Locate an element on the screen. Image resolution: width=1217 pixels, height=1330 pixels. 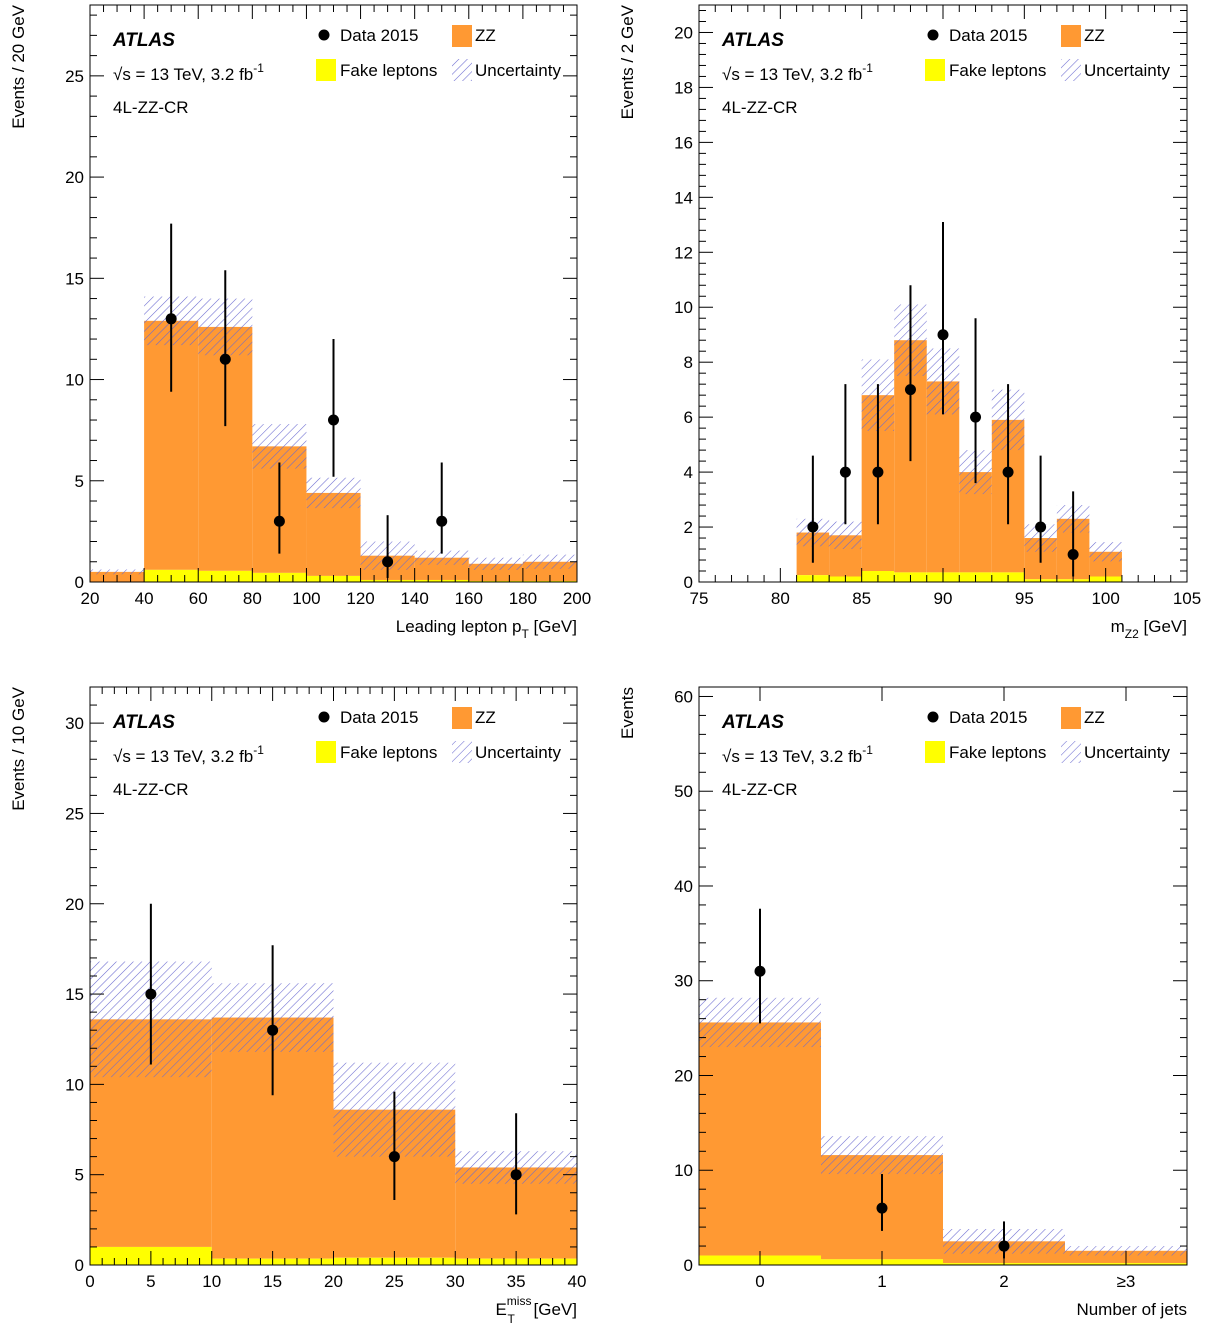
y-tick-label: 30 is located at coordinates (74, 723).